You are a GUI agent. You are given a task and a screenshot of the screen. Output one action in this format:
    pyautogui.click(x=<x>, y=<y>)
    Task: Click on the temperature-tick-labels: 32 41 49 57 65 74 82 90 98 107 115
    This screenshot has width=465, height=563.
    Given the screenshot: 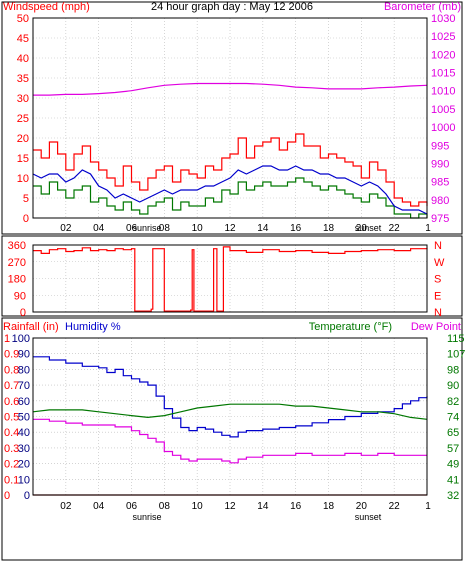 What is the action you would take?
    pyautogui.click(x=456, y=417)
    